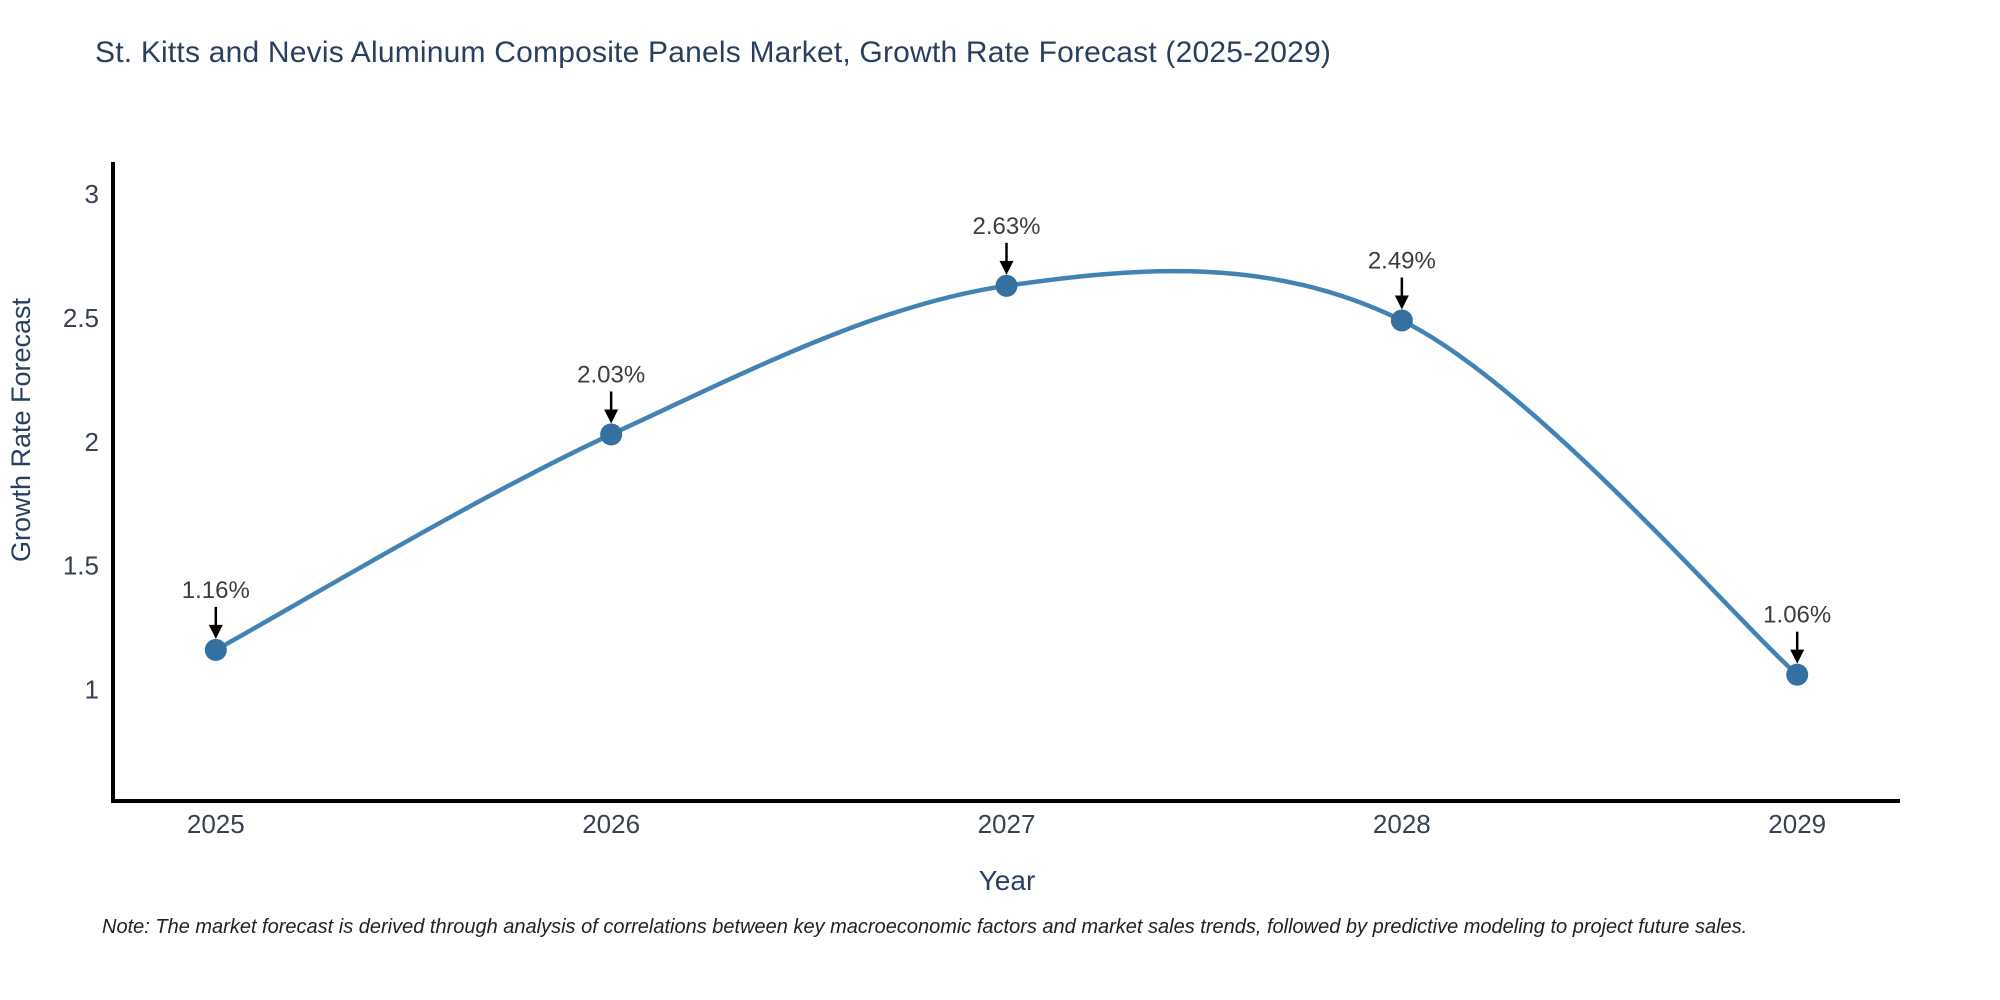  What do you see at coordinates (92, 690) in the screenshot?
I see `y-tick-label: 1` at bounding box center [92, 690].